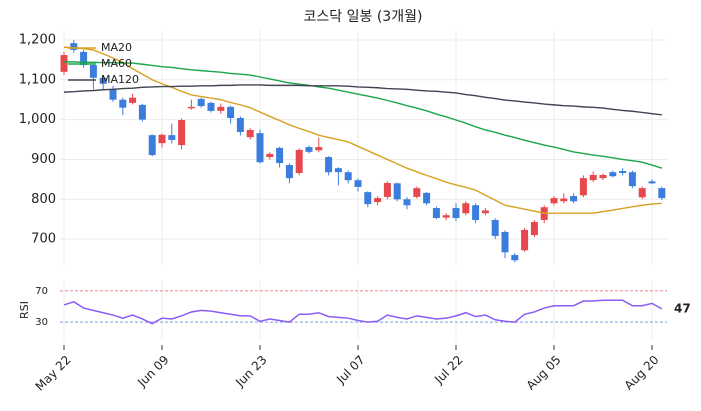  I want to click on chart-title: 코스닥 일봉 (3개월), so click(363, 17).